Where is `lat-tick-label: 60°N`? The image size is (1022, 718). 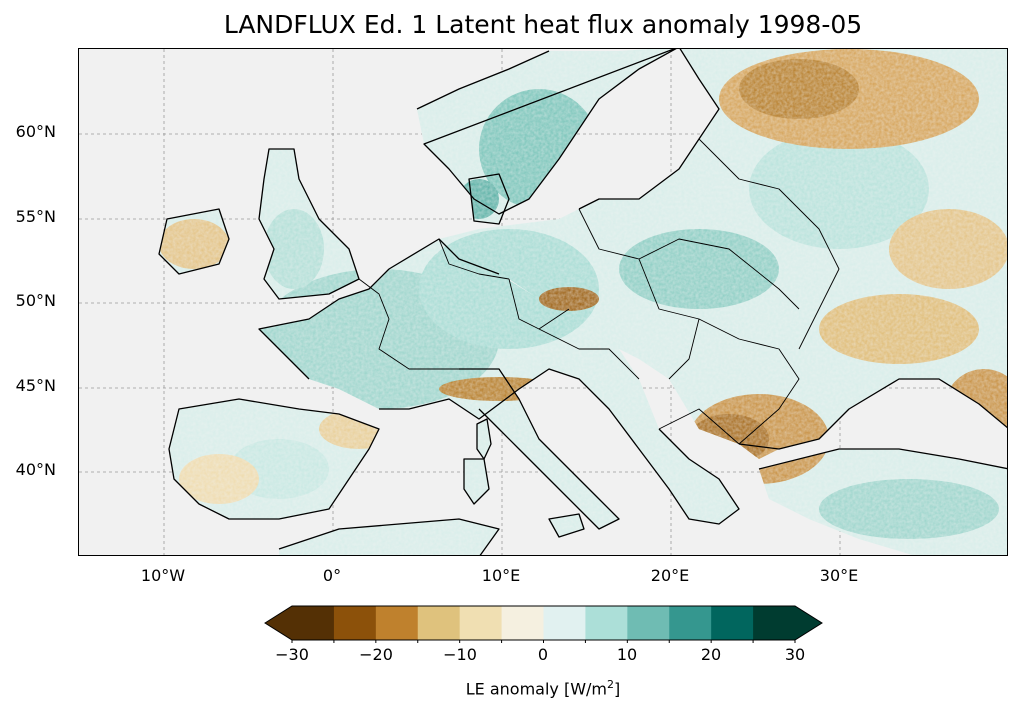
lat-tick-label: 60°N is located at coordinates (35, 131).